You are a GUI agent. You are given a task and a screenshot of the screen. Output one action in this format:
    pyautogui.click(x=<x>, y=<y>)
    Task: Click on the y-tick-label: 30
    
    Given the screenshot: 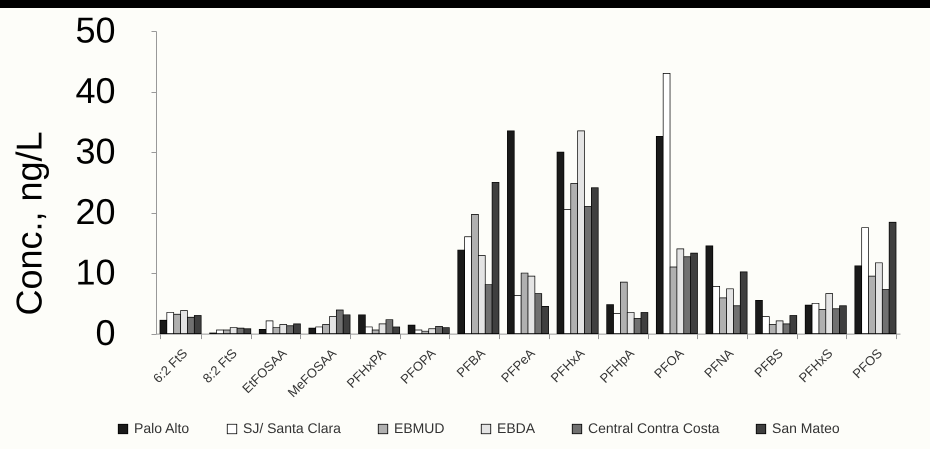 What is the action you would take?
    pyautogui.click(x=95, y=151)
    